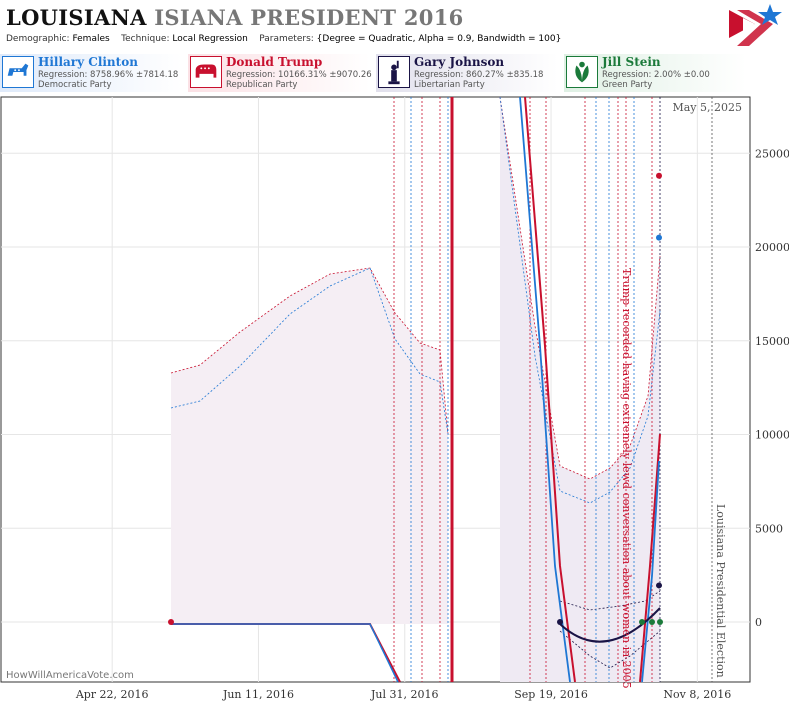  I want to click on point-trump, so click(659, 175).